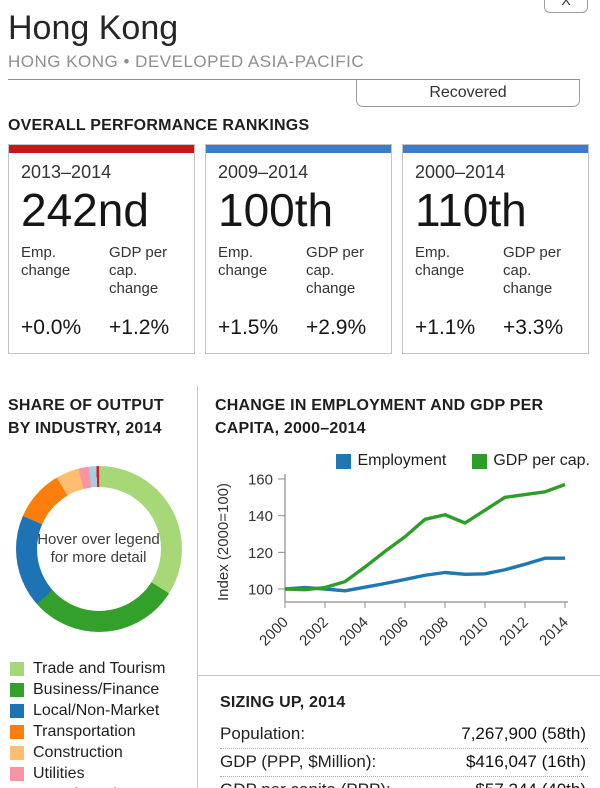  I want to click on card-period: 2000–2014, so click(460, 172).